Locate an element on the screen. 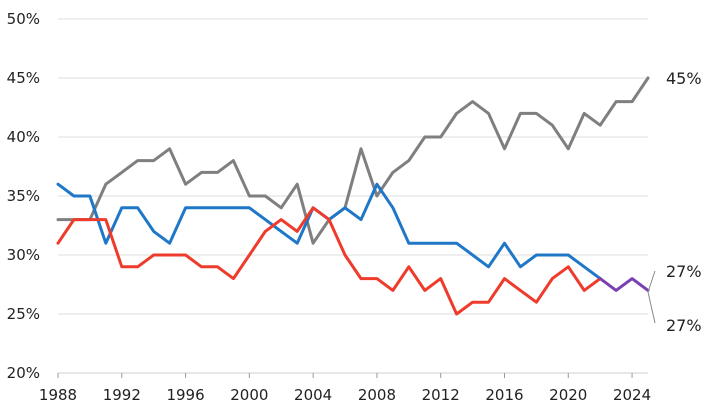  end-label-upper: 27% is located at coordinates (684, 271).